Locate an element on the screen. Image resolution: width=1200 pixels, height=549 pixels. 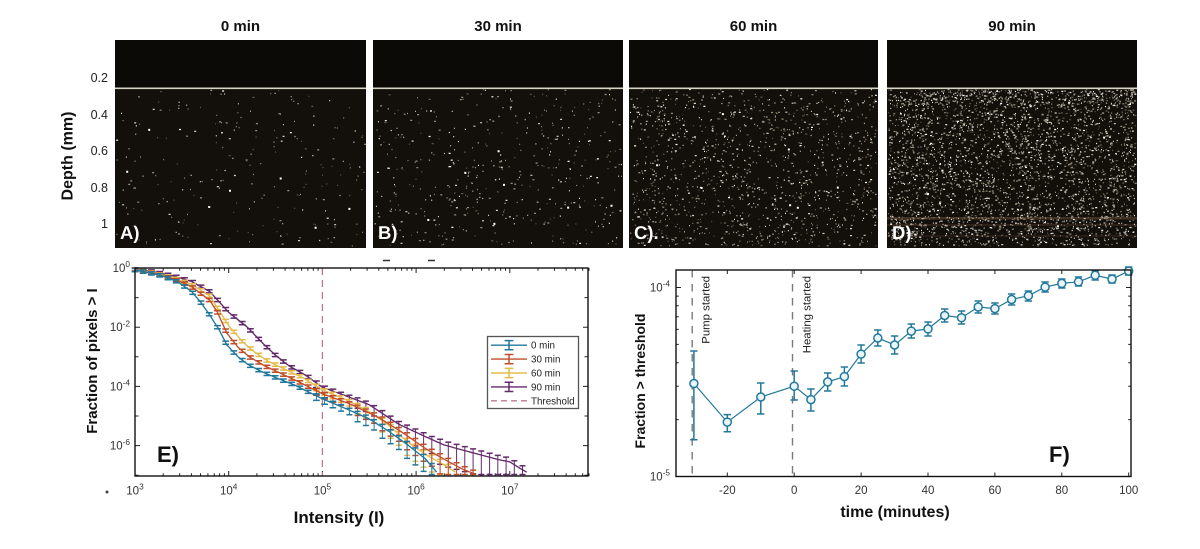
svg-text: Fraction > threshold is located at coordinates (640, 381).